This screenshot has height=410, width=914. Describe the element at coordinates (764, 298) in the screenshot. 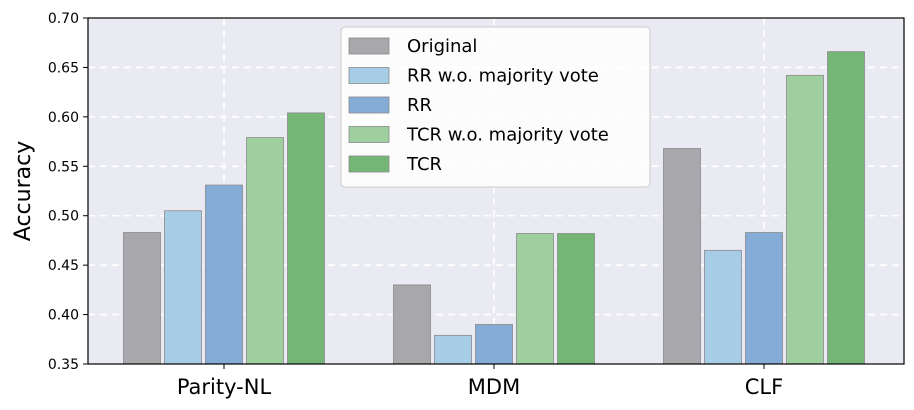

I see `bar-clf-rr` at that location.